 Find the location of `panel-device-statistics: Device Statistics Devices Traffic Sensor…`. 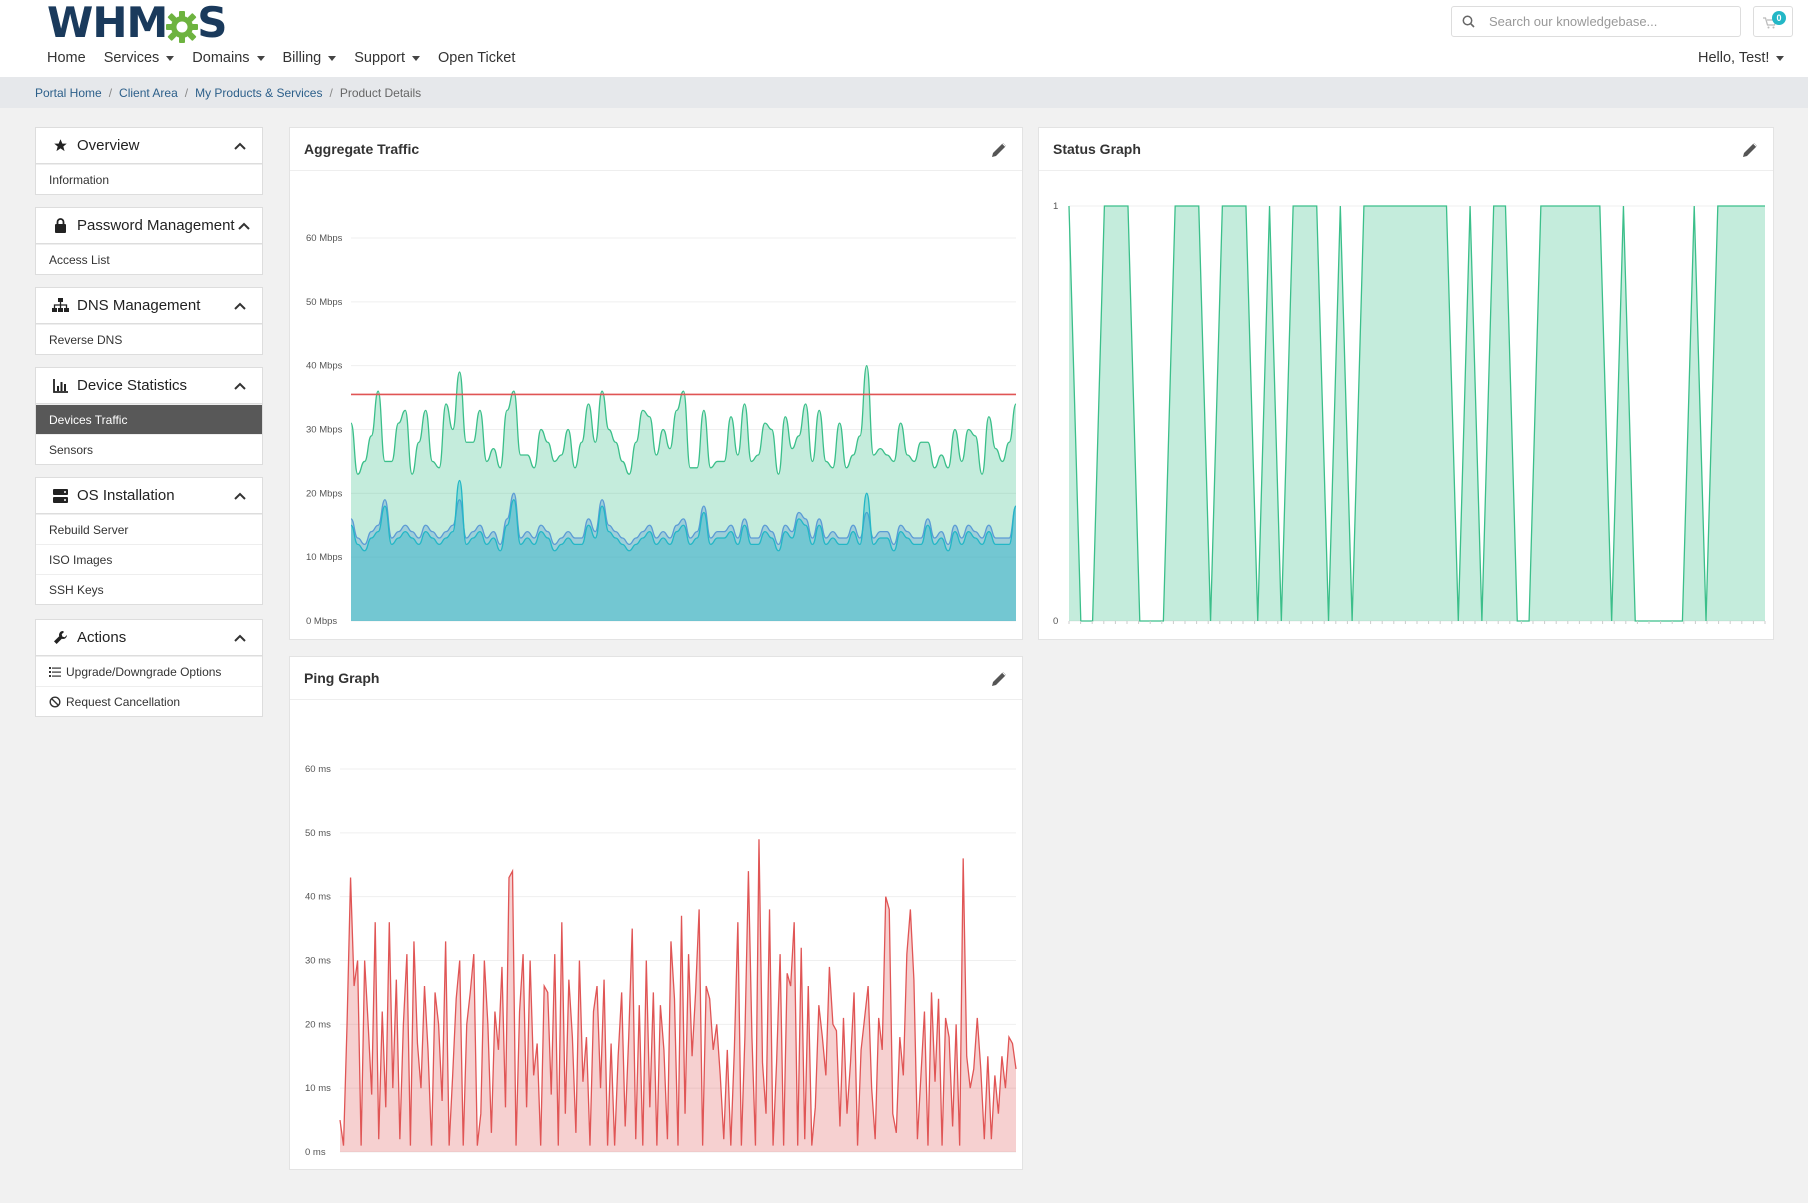

panel-device-statistics: Device Statistics Devices Traffic Sensor… is located at coordinates (149, 416).